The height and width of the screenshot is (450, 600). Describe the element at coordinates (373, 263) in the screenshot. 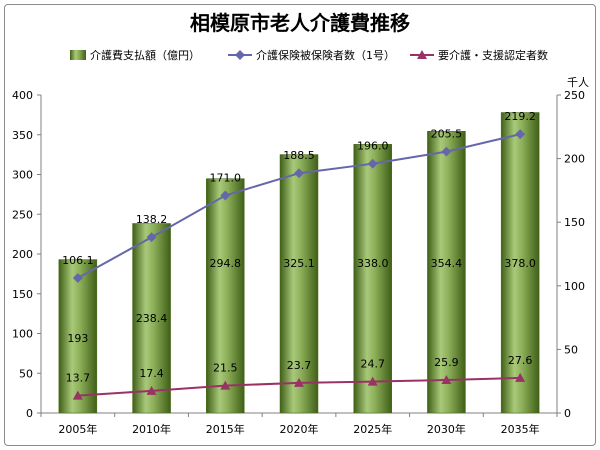

I see `bar-value-label: 338.0` at that location.